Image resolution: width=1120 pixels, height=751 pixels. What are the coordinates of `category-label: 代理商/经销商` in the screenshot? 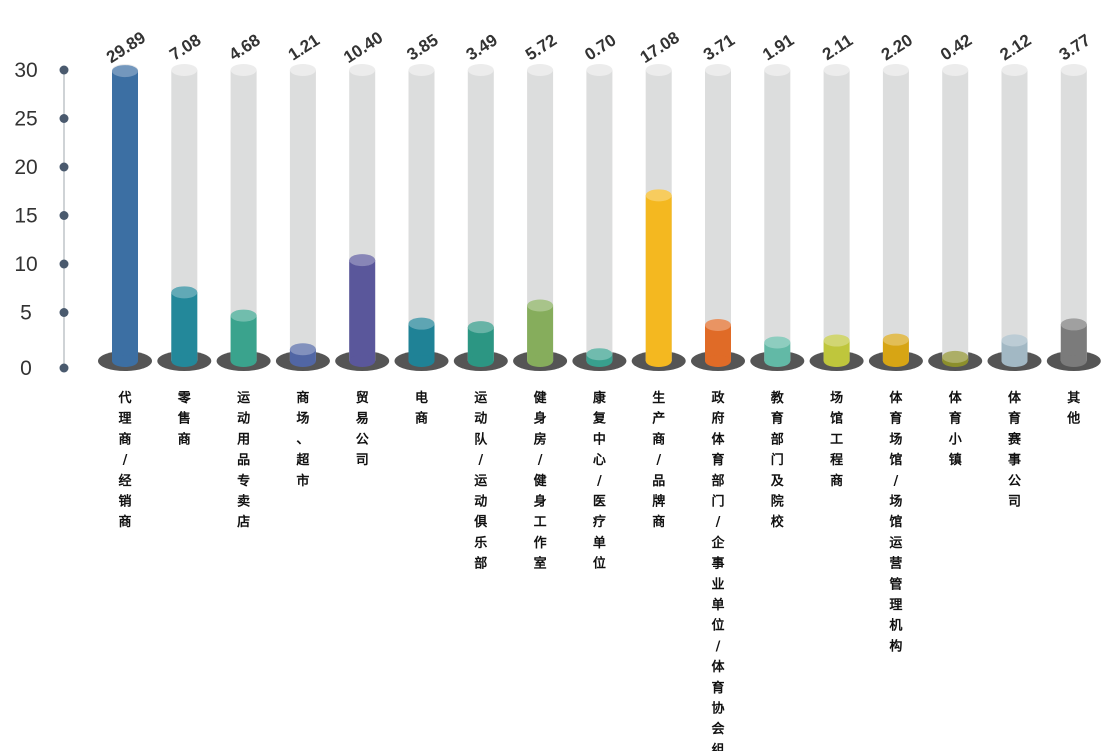 It's located at (124, 460).